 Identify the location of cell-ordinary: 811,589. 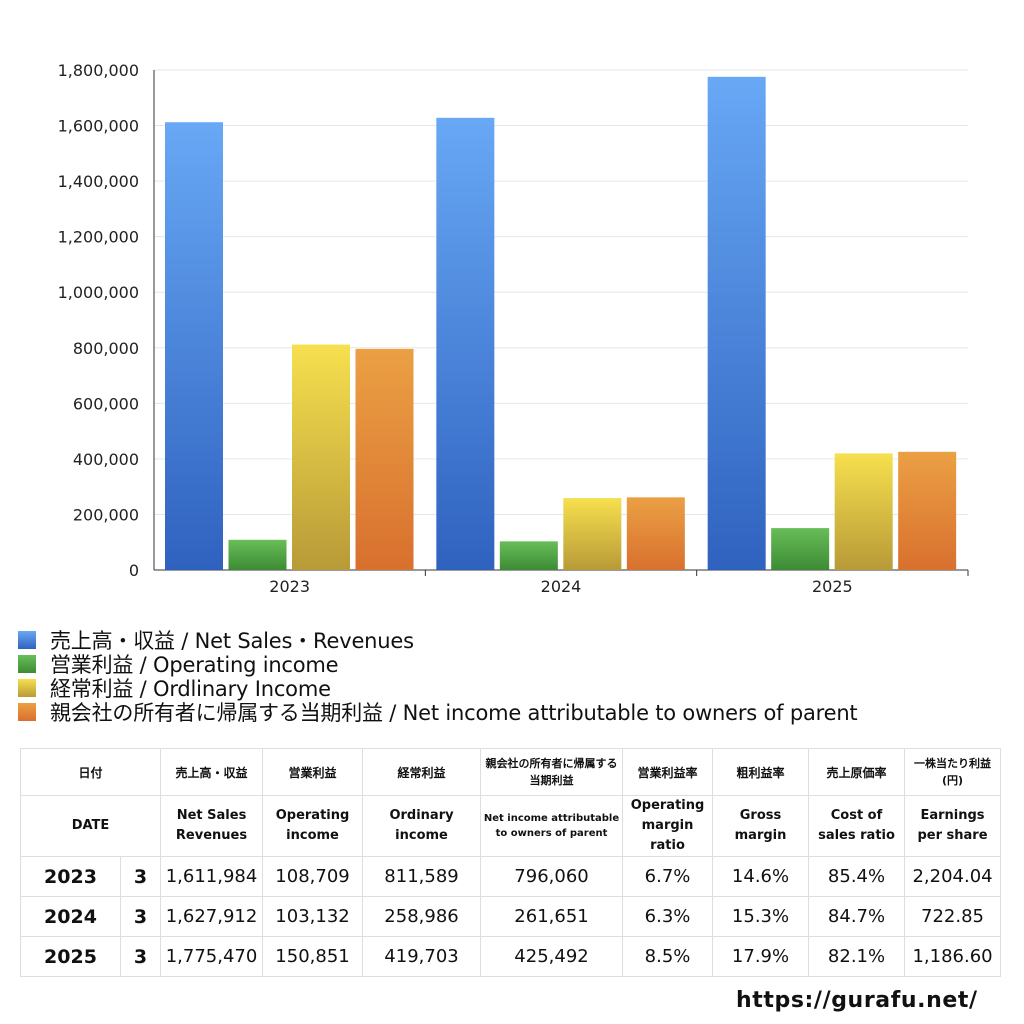
(422, 876).